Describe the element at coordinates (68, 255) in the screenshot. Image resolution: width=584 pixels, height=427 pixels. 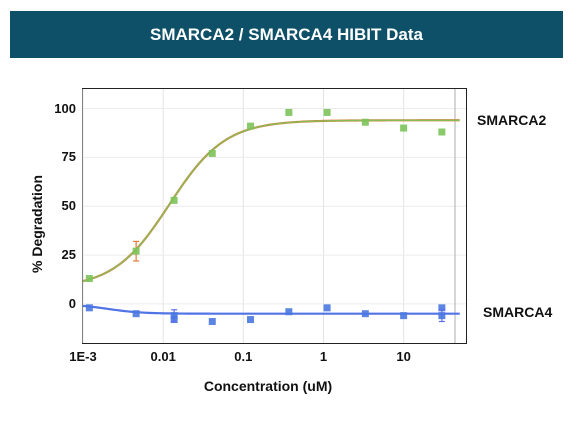
I see `y-tick-label: 25` at that location.